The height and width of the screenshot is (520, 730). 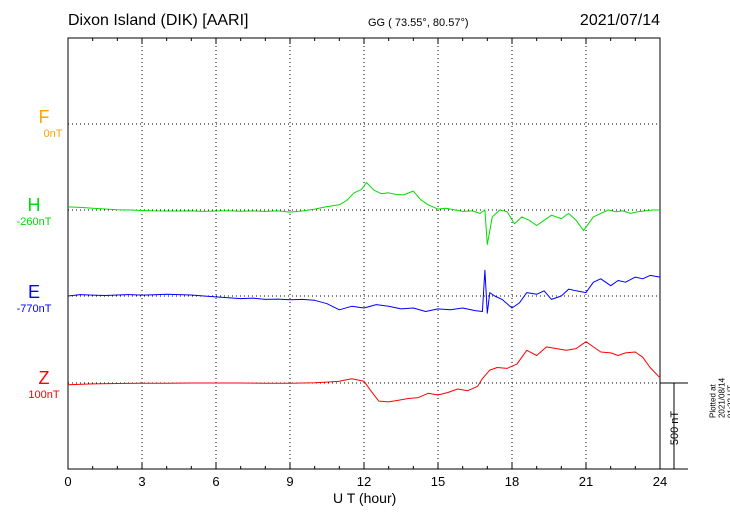 What do you see at coordinates (34, 205) in the screenshot?
I see `component-name: H` at bounding box center [34, 205].